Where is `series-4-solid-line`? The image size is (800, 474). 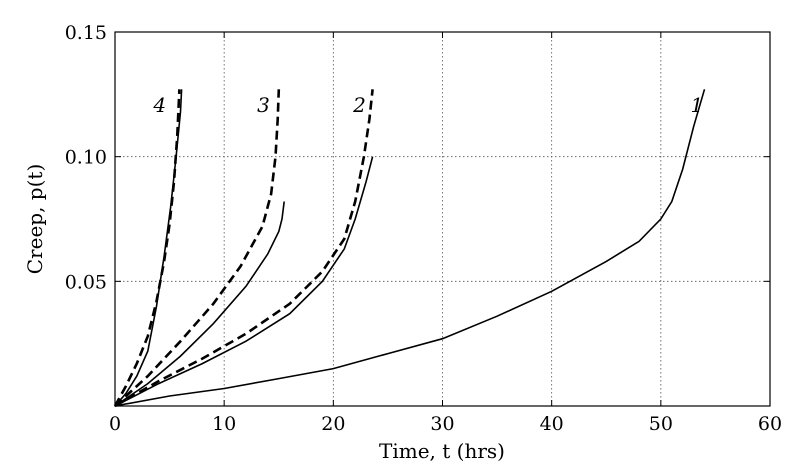 series-4-solid-line is located at coordinates (148, 248).